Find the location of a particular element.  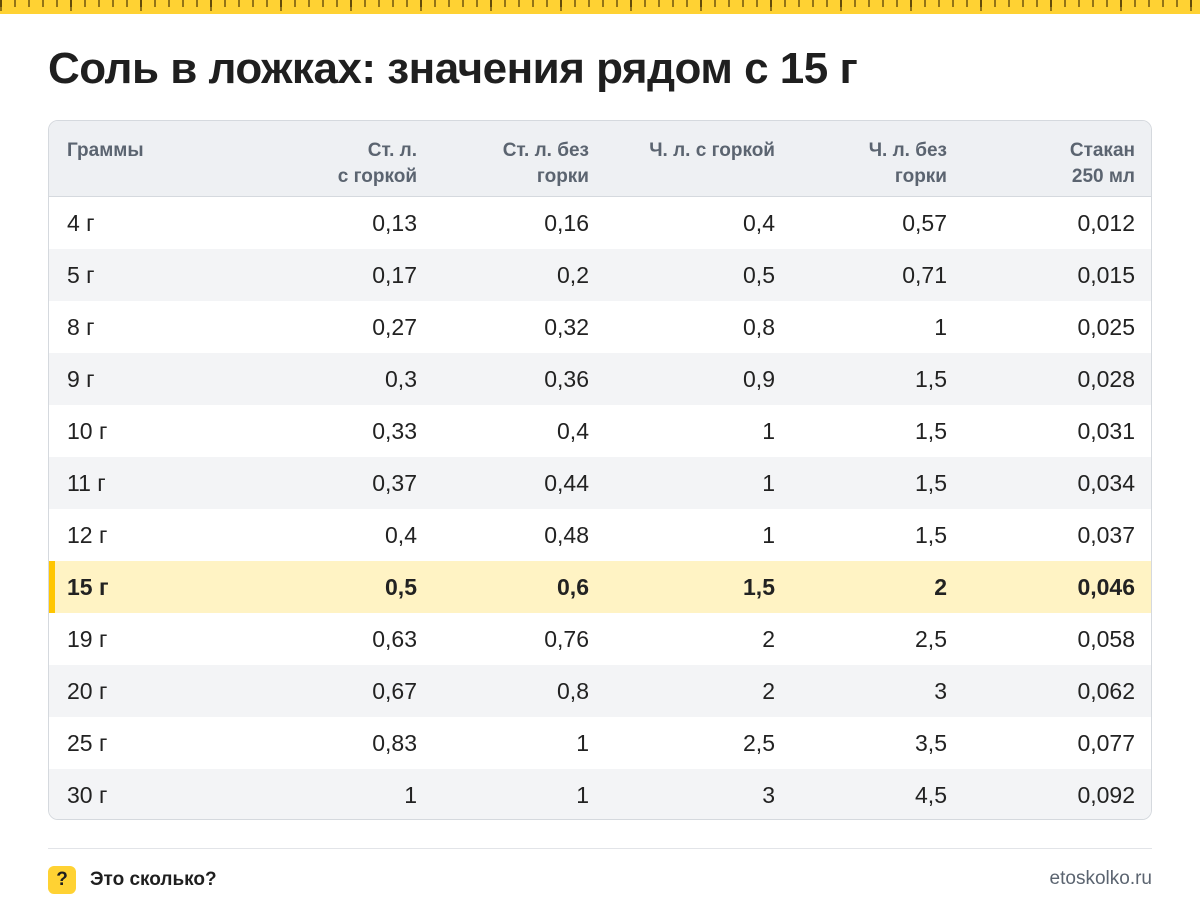

cell-tbsp-heaped: 0,67 is located at coordinates (394, 690).